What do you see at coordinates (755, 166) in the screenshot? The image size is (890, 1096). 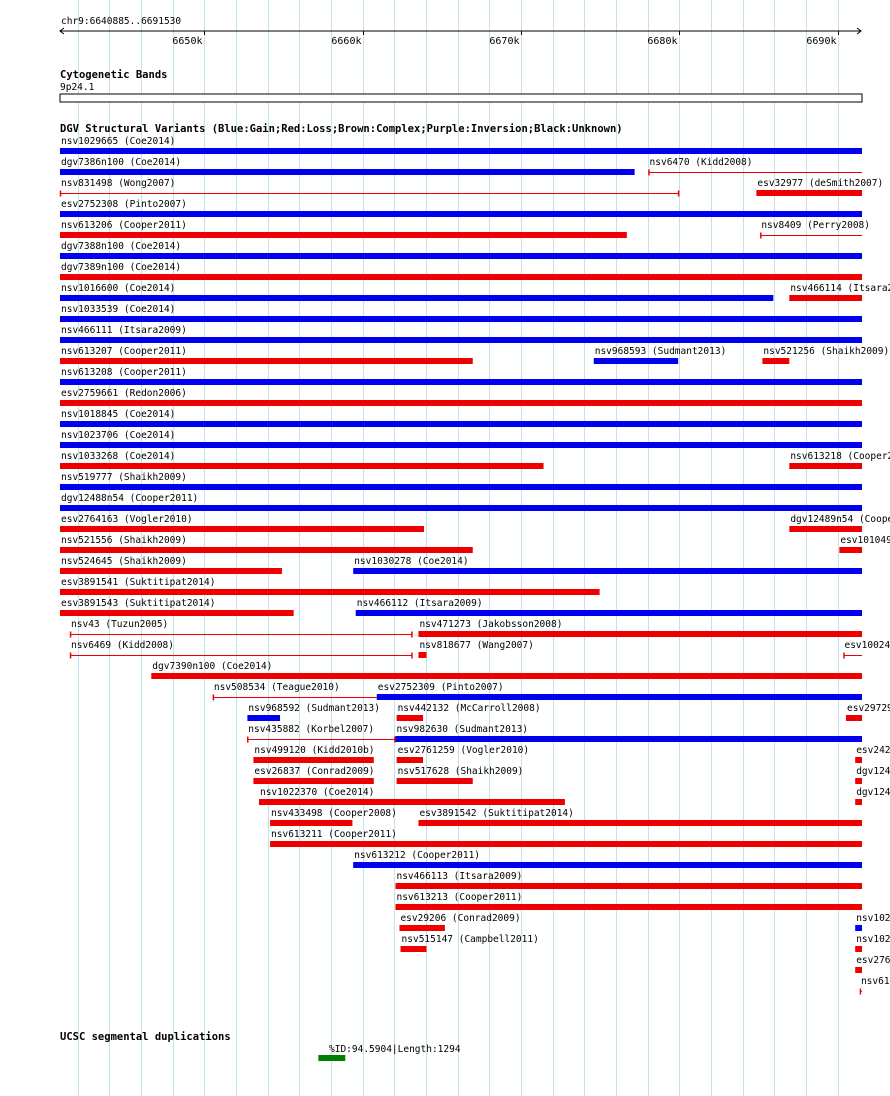 I see `variant-feature: nsv6470 (Kidd2008)` at bounding box center [755, 166].